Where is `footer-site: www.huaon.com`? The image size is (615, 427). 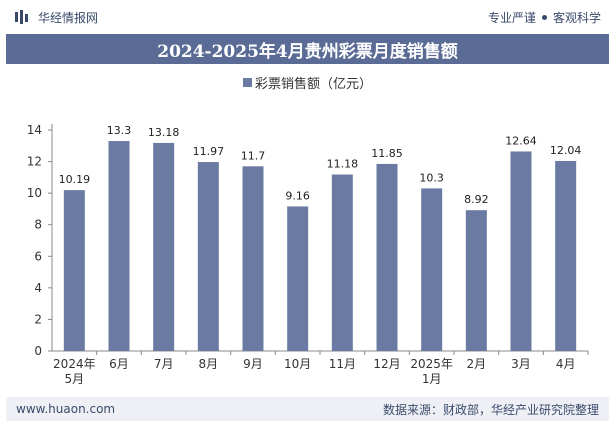
footer-site: www.huaon.com is located at coordinates (66, 409).